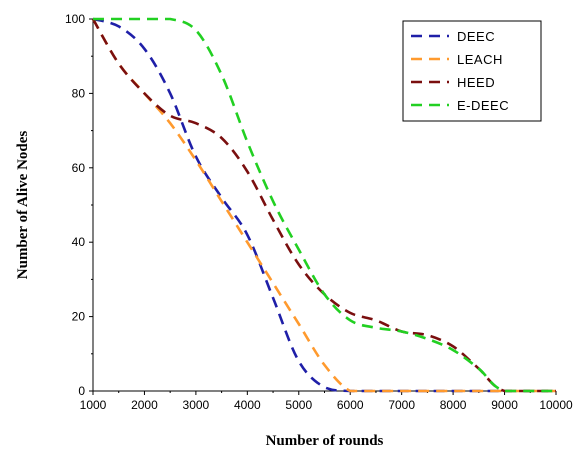  Describe the element at coordinates (93, 405) in the screenshot. I see `x-tick-label: 1000` at that location.